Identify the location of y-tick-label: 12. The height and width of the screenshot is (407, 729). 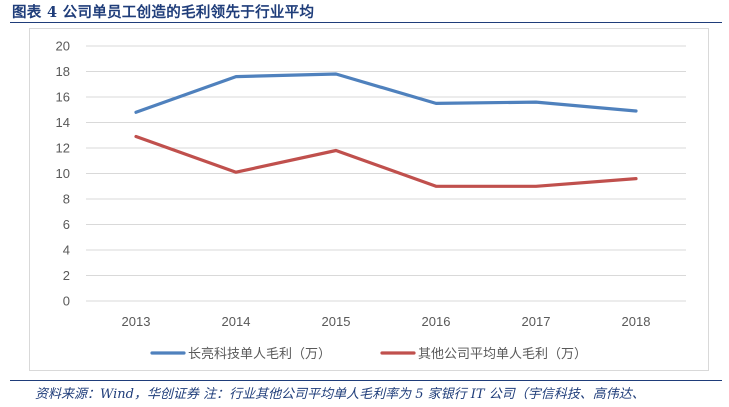
(63, 148).